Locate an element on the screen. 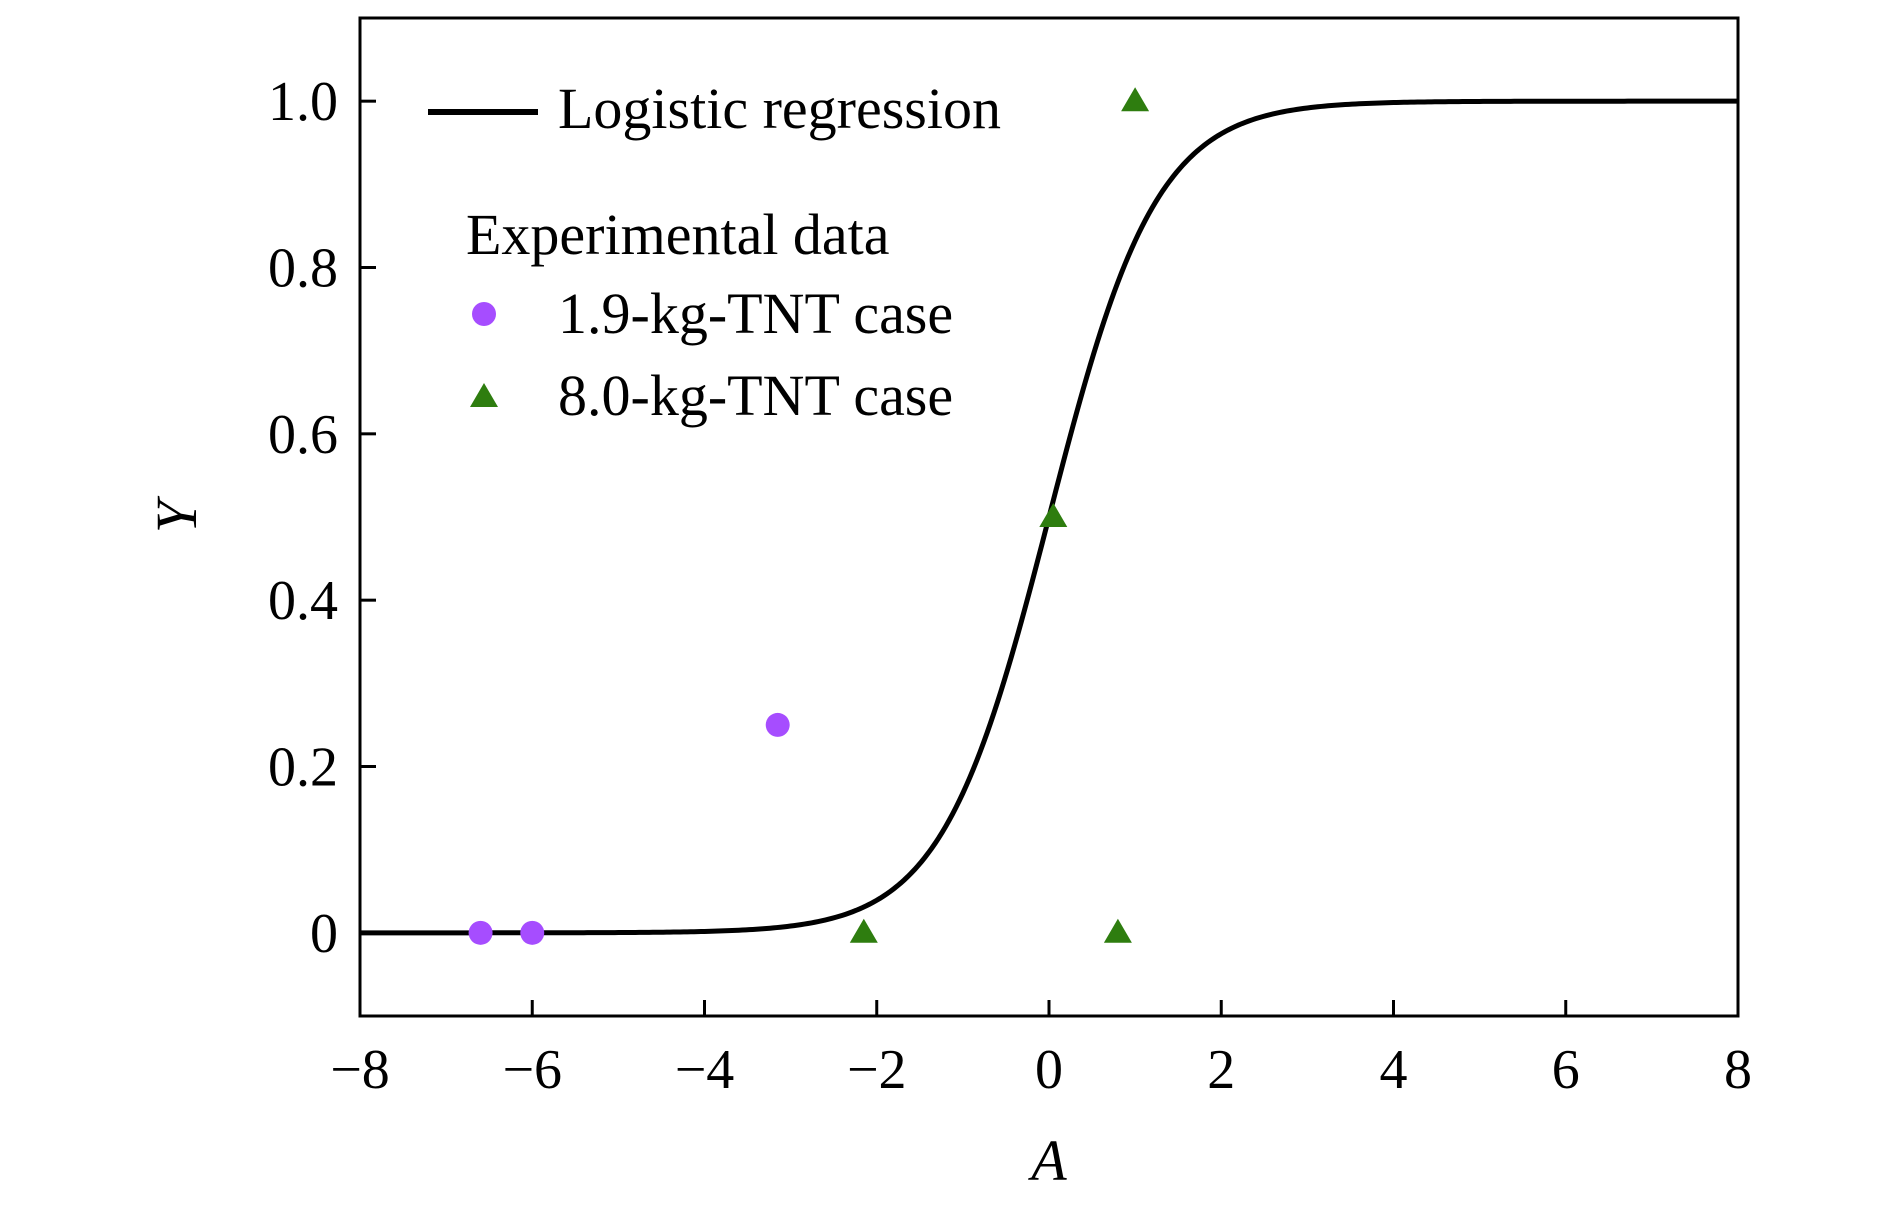 This screenshot has height=1205, width=1890. x-tick-label: 0 is located at coordinates (1049, 1070).